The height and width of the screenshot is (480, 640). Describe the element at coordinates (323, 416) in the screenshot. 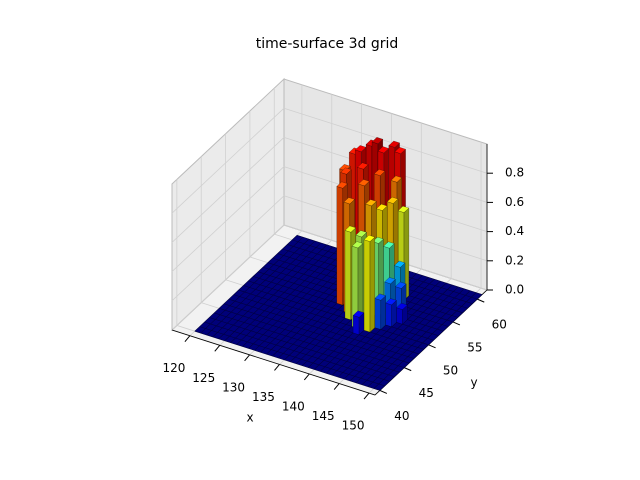

I see `x-tick-label: 145` at that location.